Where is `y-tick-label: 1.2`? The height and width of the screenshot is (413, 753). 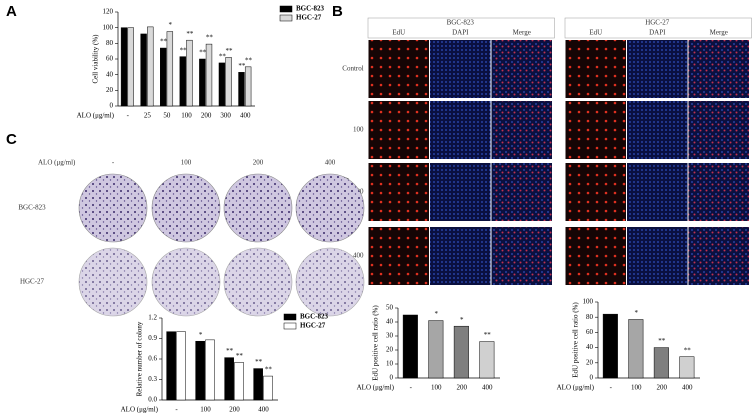
y-tick-label: 1.2 is located at coordinates (152, 318).